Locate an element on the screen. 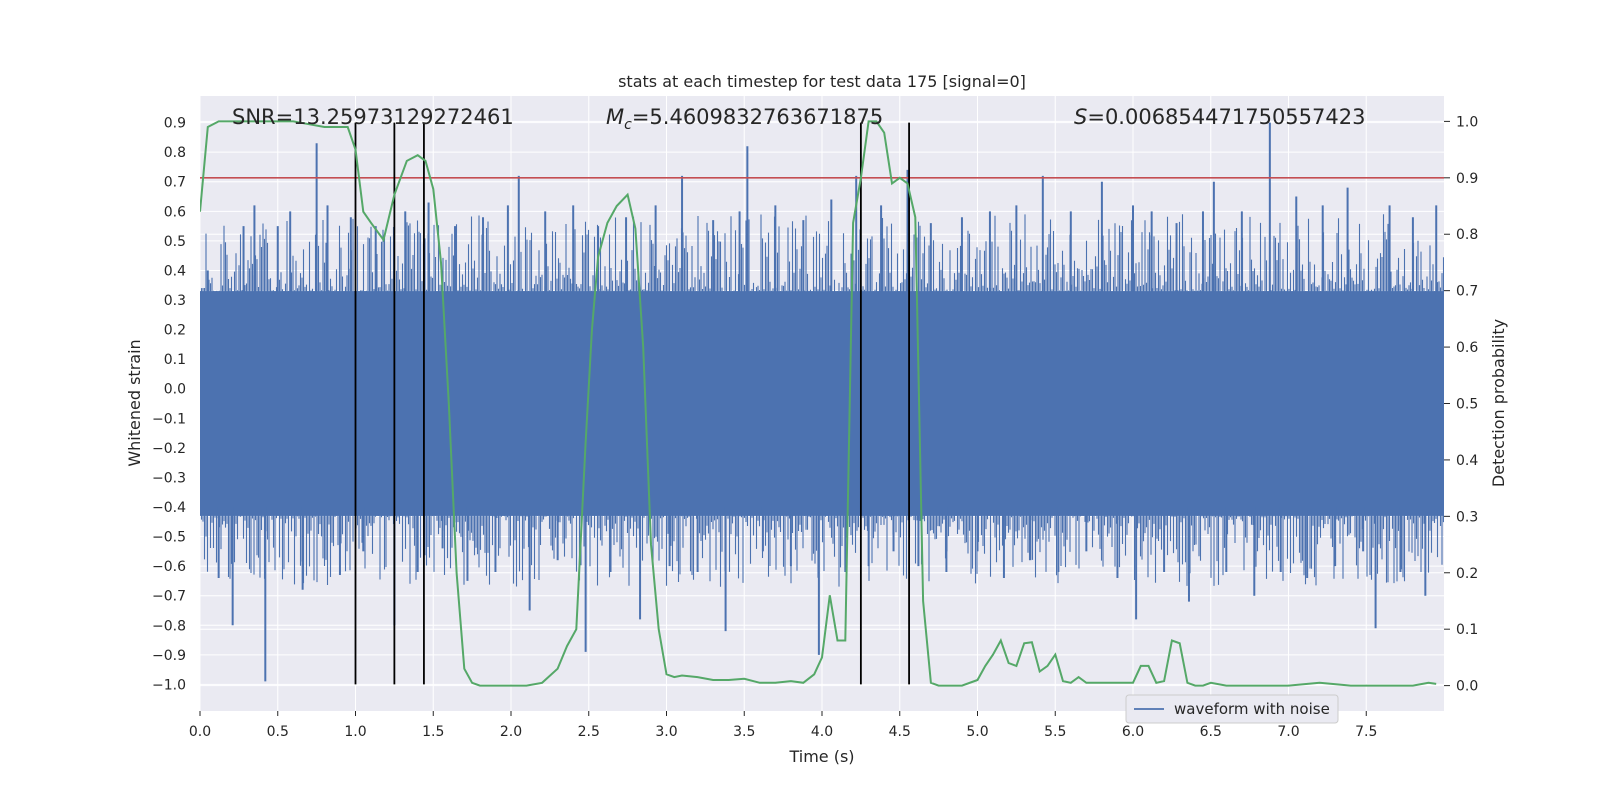 Image resolution: width=1600 pixels, height=800 pixels. y2-tick-label: 0.2 is located at coordinates (1467, 574).